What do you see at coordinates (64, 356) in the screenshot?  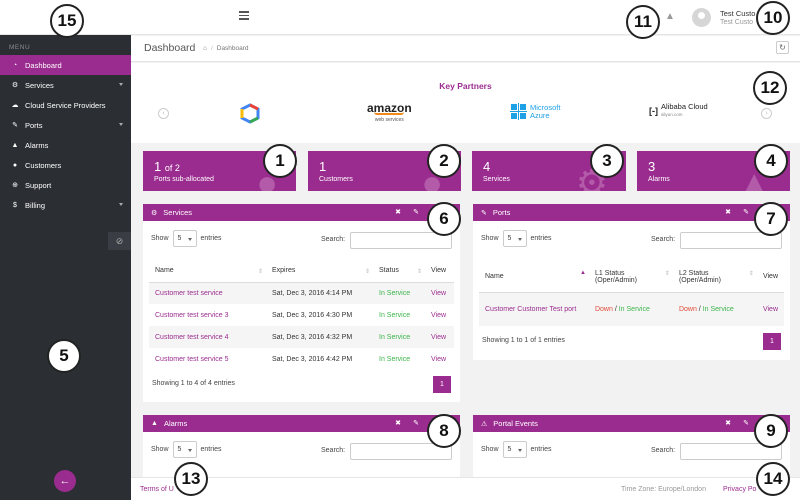 I see `annotation-marker-5: 5` at bounding box center [64, 356].